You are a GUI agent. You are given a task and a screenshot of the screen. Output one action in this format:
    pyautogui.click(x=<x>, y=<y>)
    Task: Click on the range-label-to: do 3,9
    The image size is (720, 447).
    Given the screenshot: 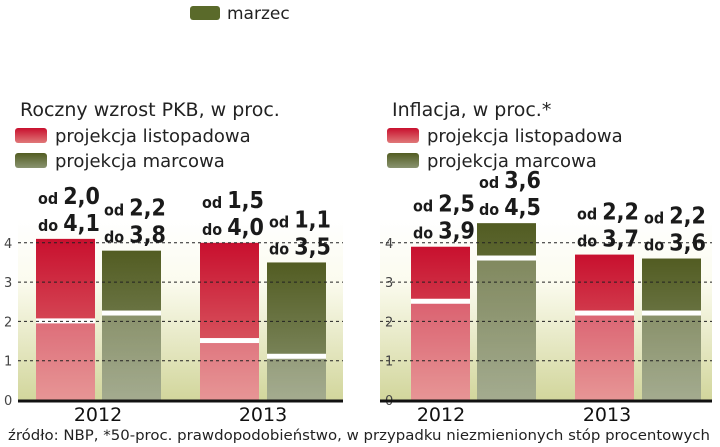 What is the action you would take?
    pyautogui.click(x=444, y=232)
    